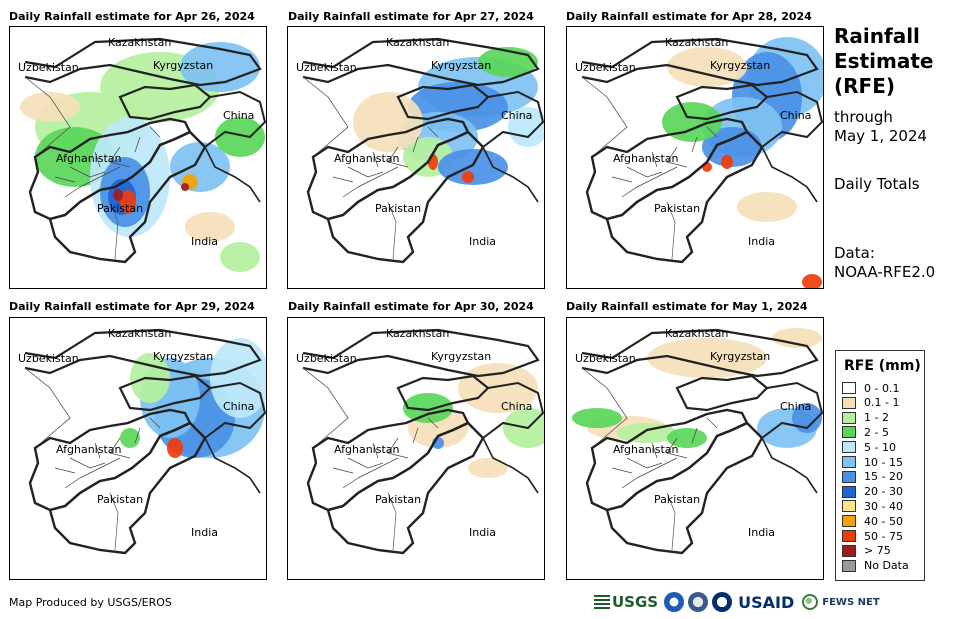 The width and height of the screenshot is (970, 619). I want to click on panel-title: Daily Rainfall estimate for Apr 26, 2024, so click(132, 16).